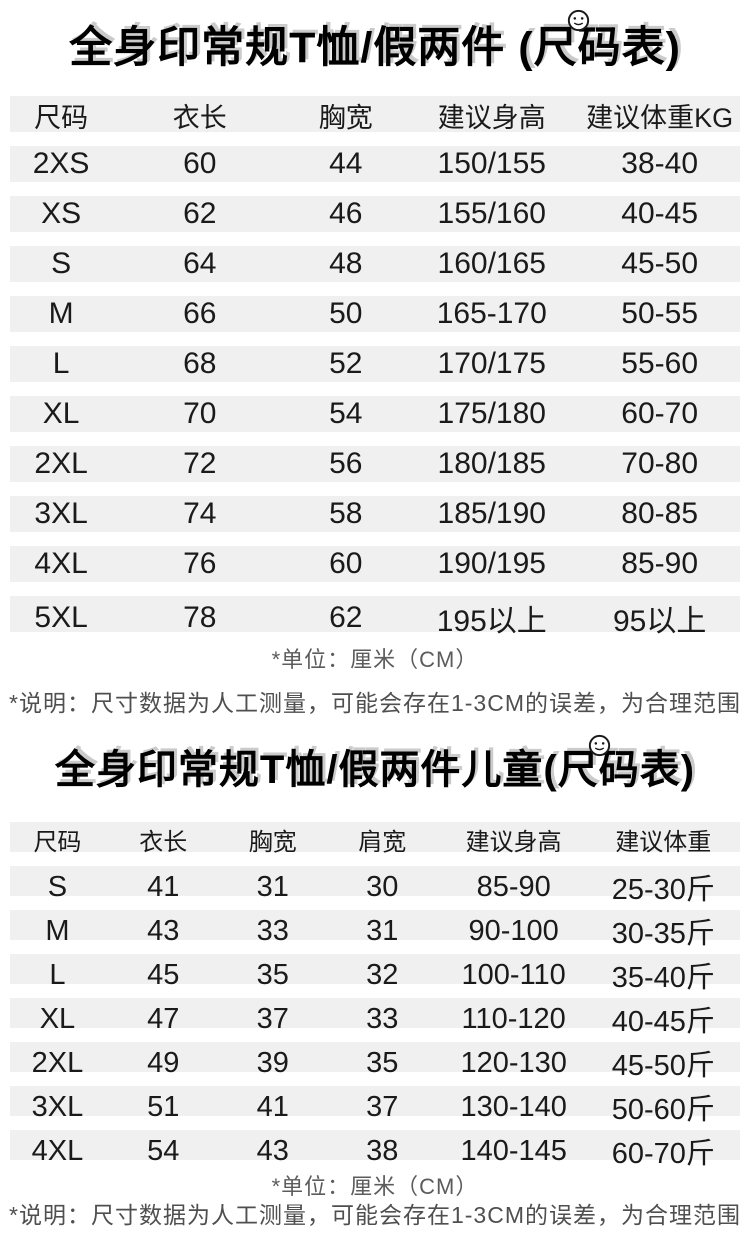  What do you see at coordinates (375, 1215) in the screenshot?
I see `kids-measure-note: *说明：尺寸数据为人工测量，可能会存在1-3CM的误差，为合理范围` at bounding box center [375, 1215].